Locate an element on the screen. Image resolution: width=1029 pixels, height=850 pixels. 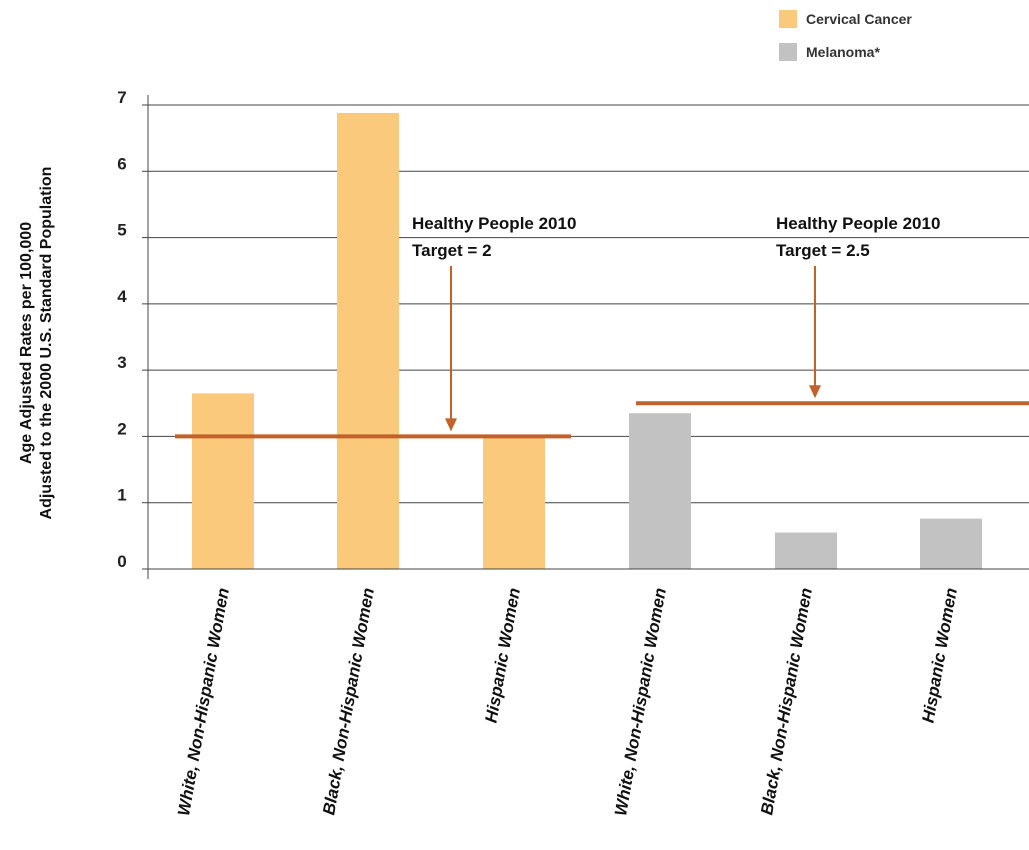
y-tick-label: 2 is located at coordinates (121, 428).